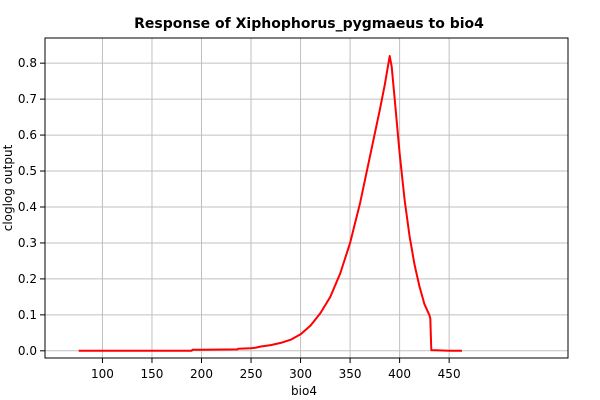 The height and width of the screenshot is (400, 600). I want to click on x-tick-label: 450, so click(449, 374).